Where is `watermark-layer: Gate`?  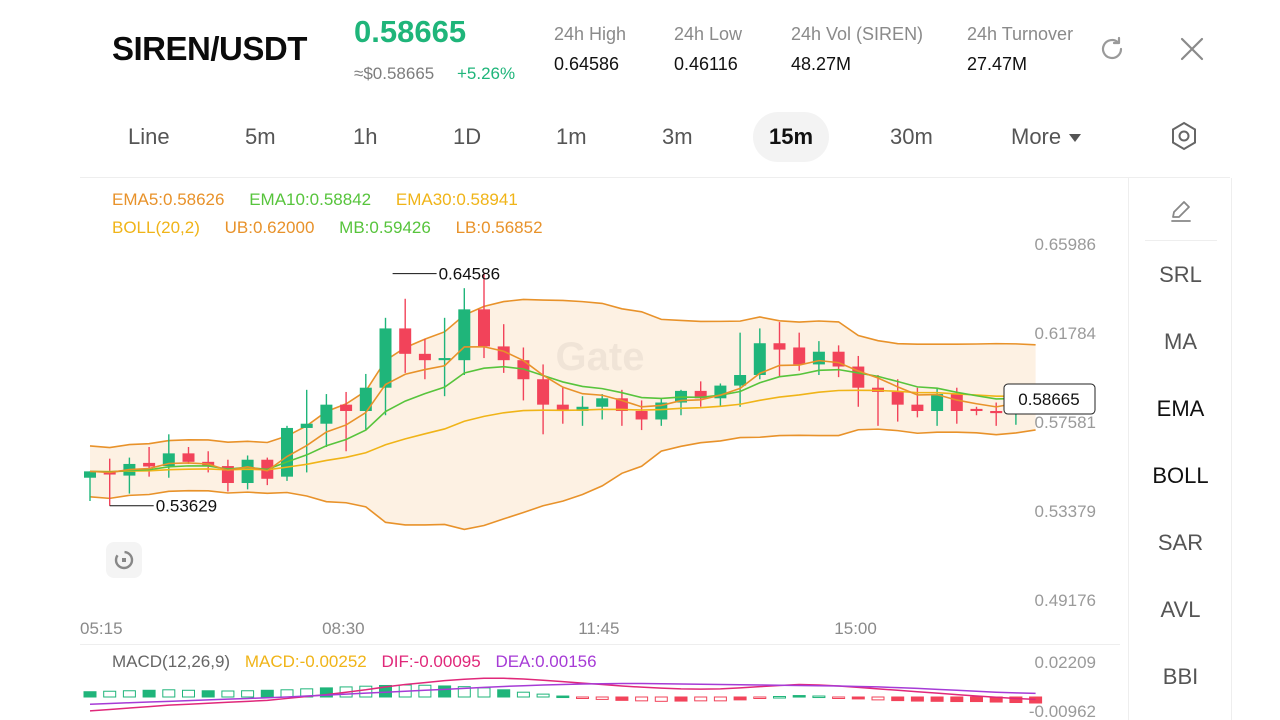
watermark-layer: Gate is located at coordinates (600, 357).